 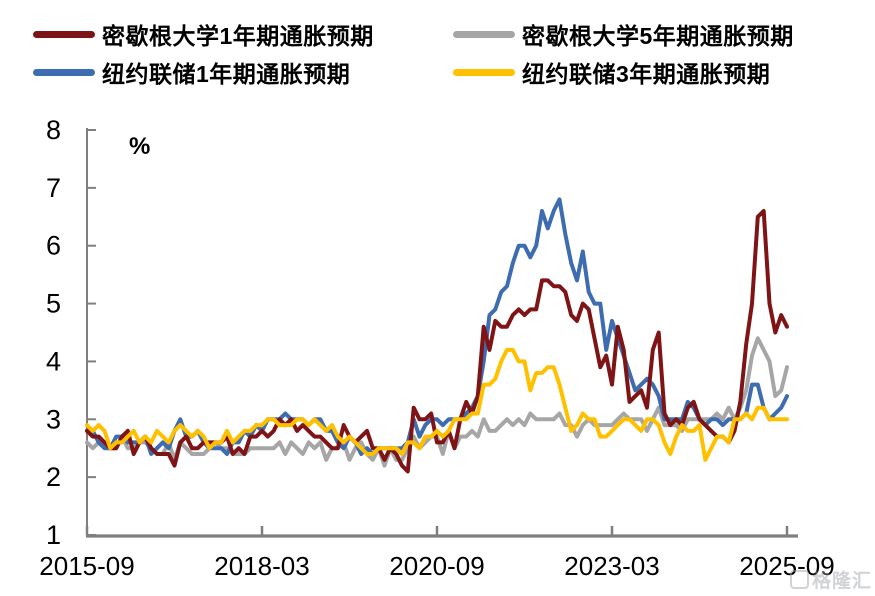 What do you see at coordinates (484, 72) in the screenshot?
I see `legend-swatch-nyfed-3y` at bounding box center [484, 72].